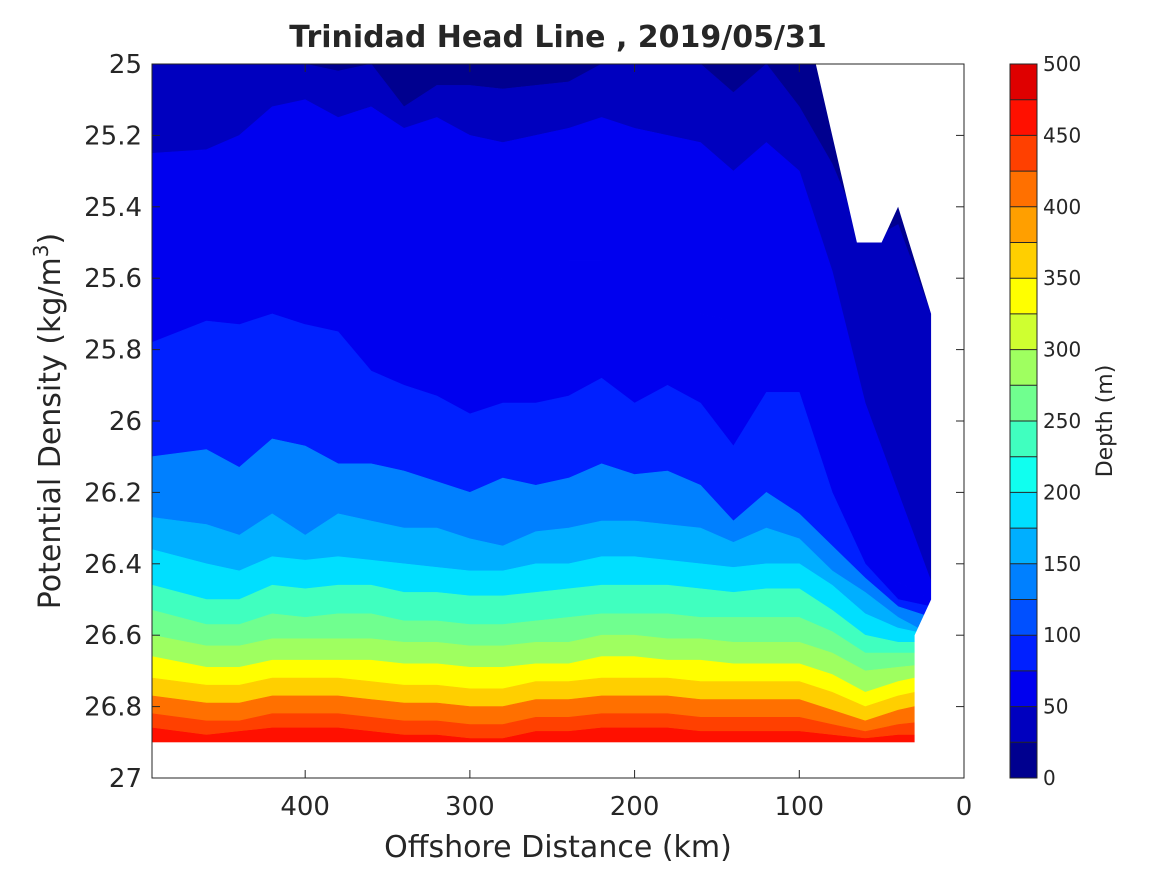 The width and height of the screenshot is (1167, 879). I want to click on y-tick-label: 26.2, so click(113, 493).